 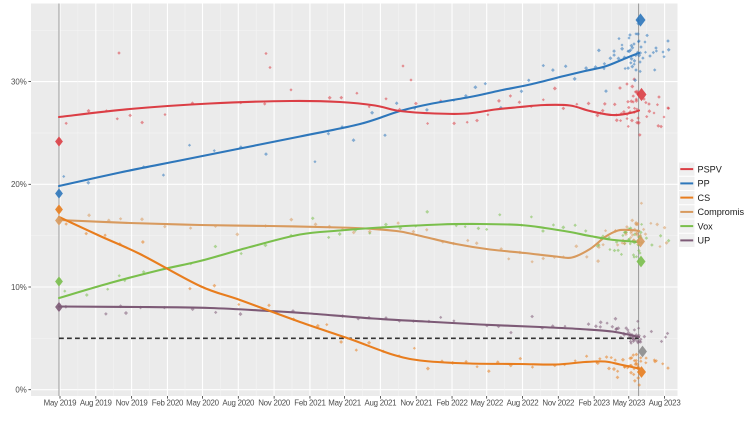 What do you see at coordinates (416, 402) in the screenshot?
I see `svg-text: Nov 2021` at bounding box center [416, 402].